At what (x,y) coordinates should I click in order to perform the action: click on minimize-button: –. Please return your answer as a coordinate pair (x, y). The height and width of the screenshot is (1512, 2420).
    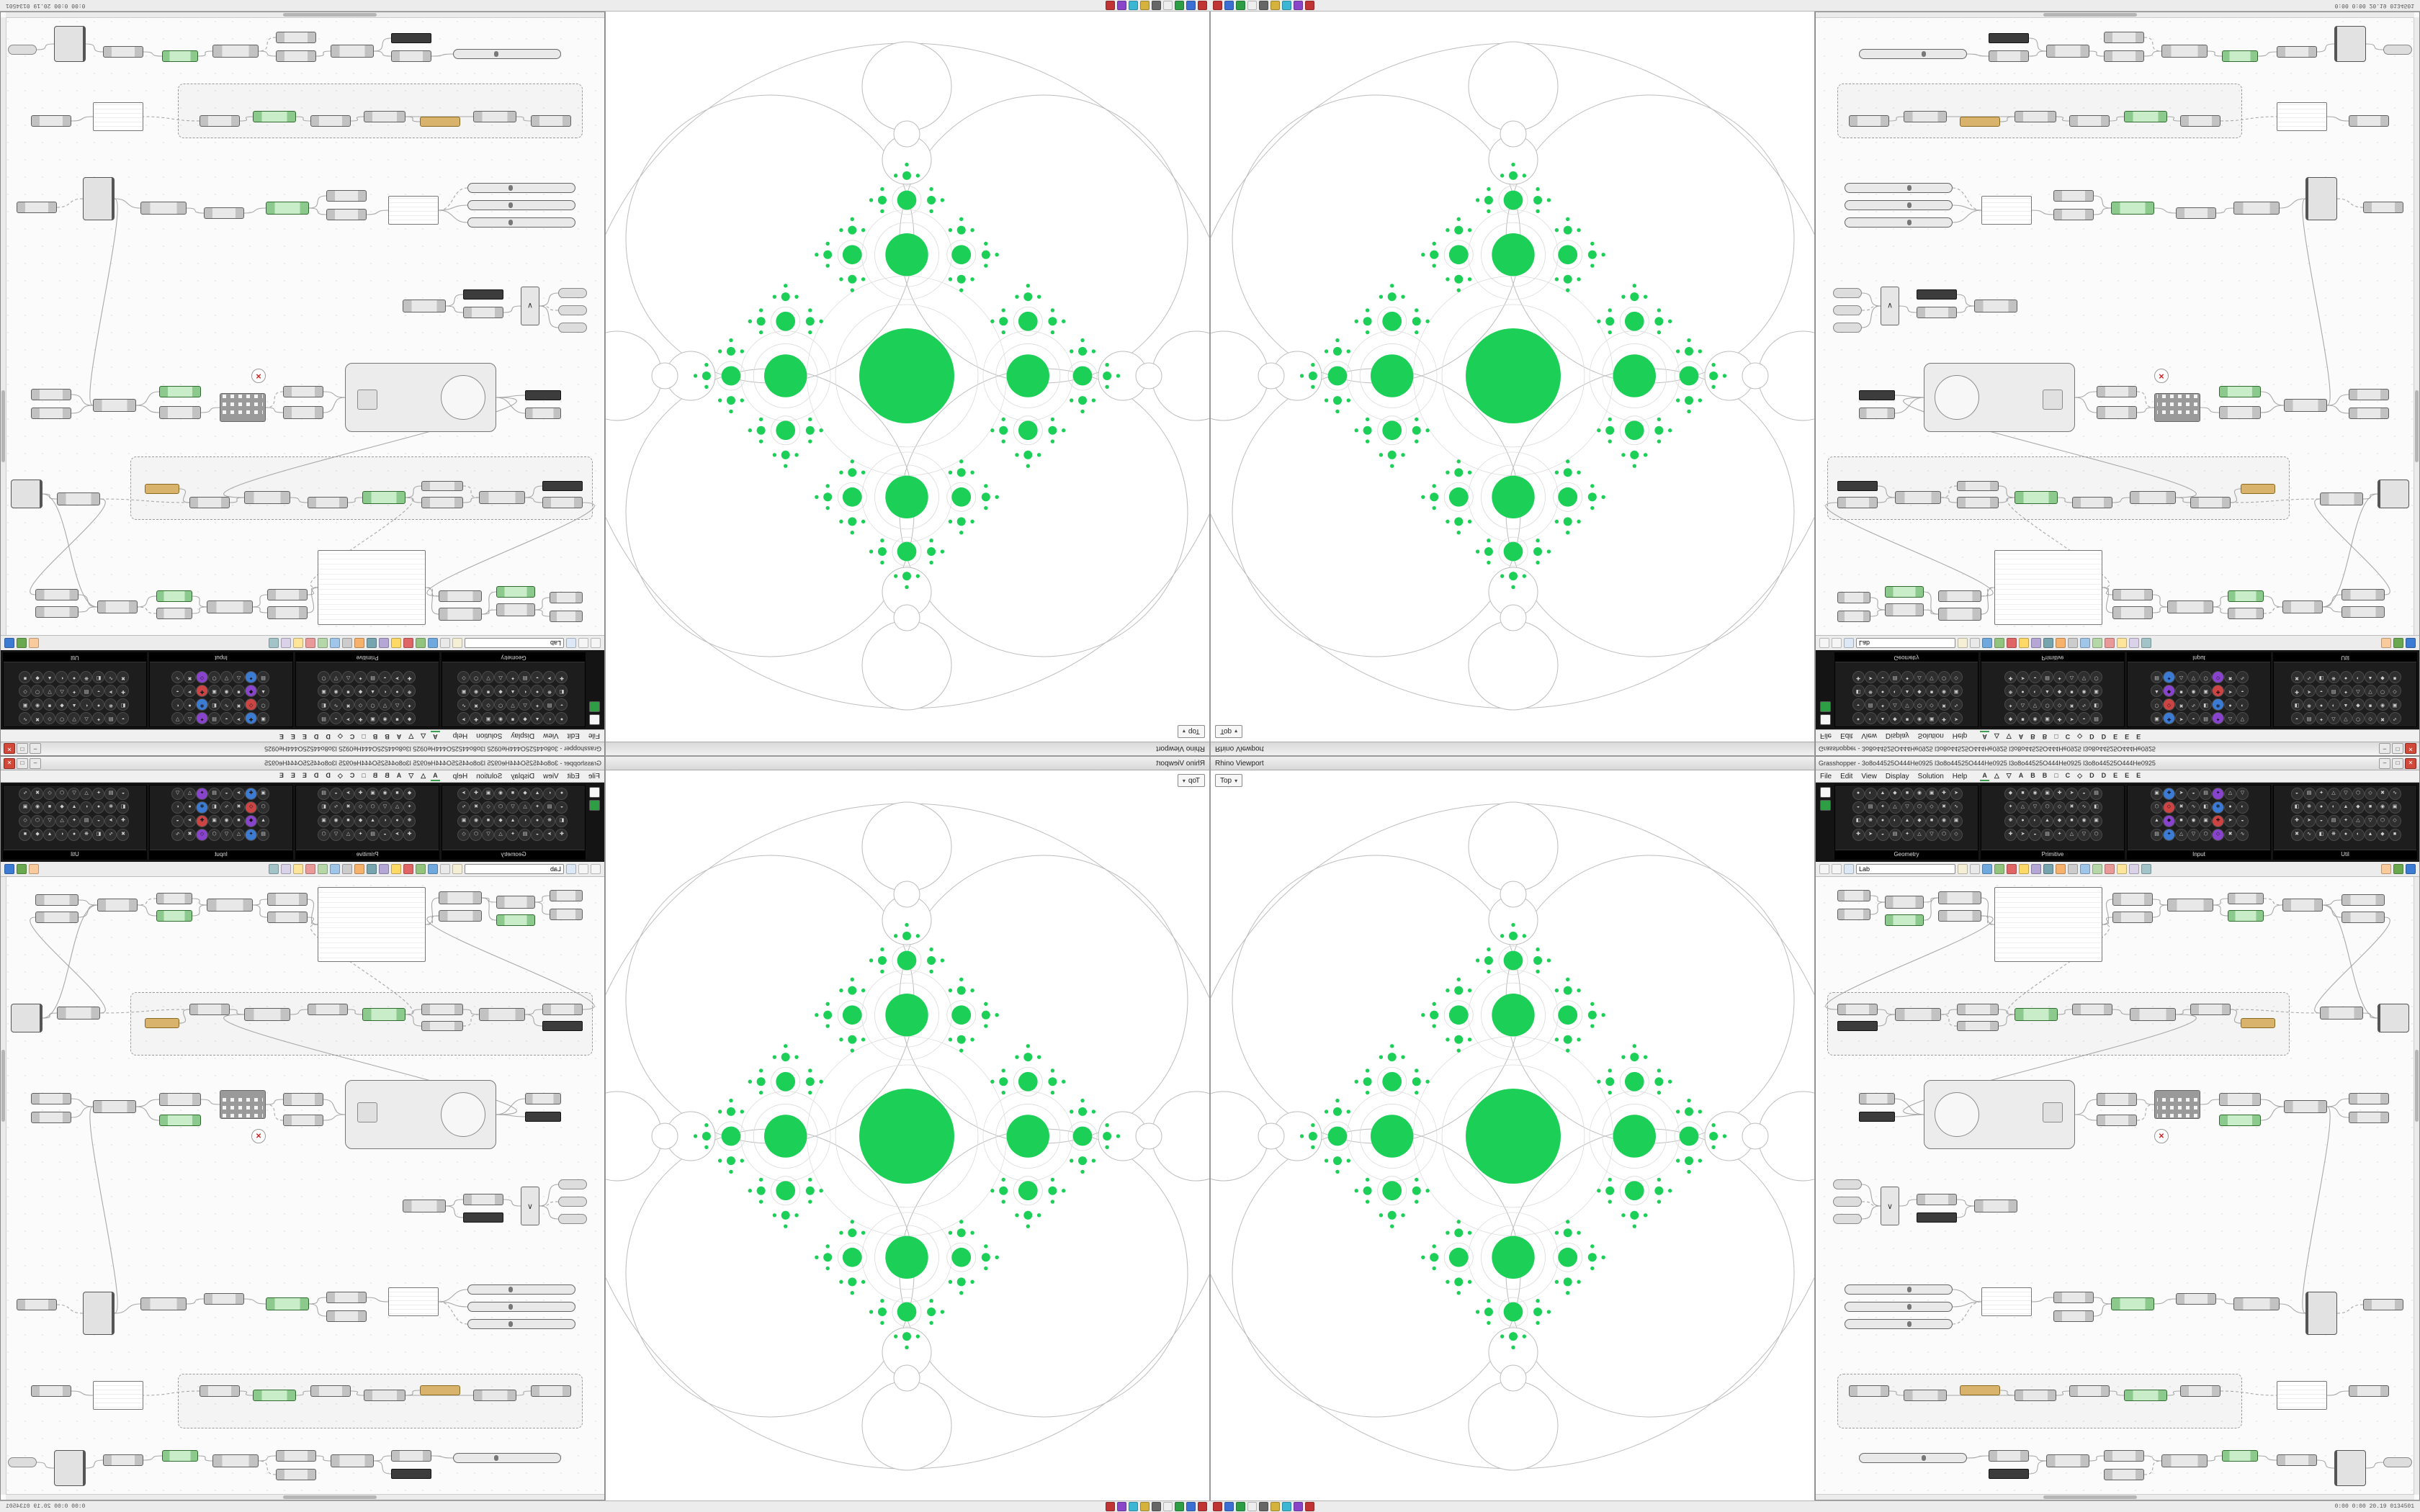
    Looking at the image, I should click on (35, 749).